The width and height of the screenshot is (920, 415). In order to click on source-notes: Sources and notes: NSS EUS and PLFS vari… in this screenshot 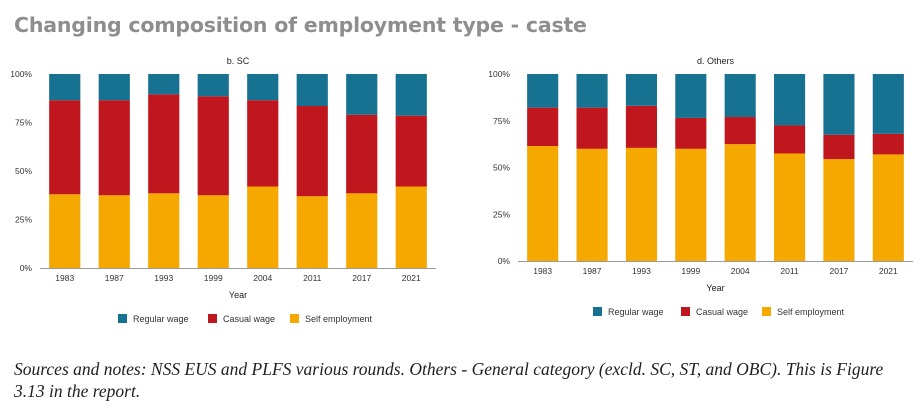, I will do `click(449, 380)`.